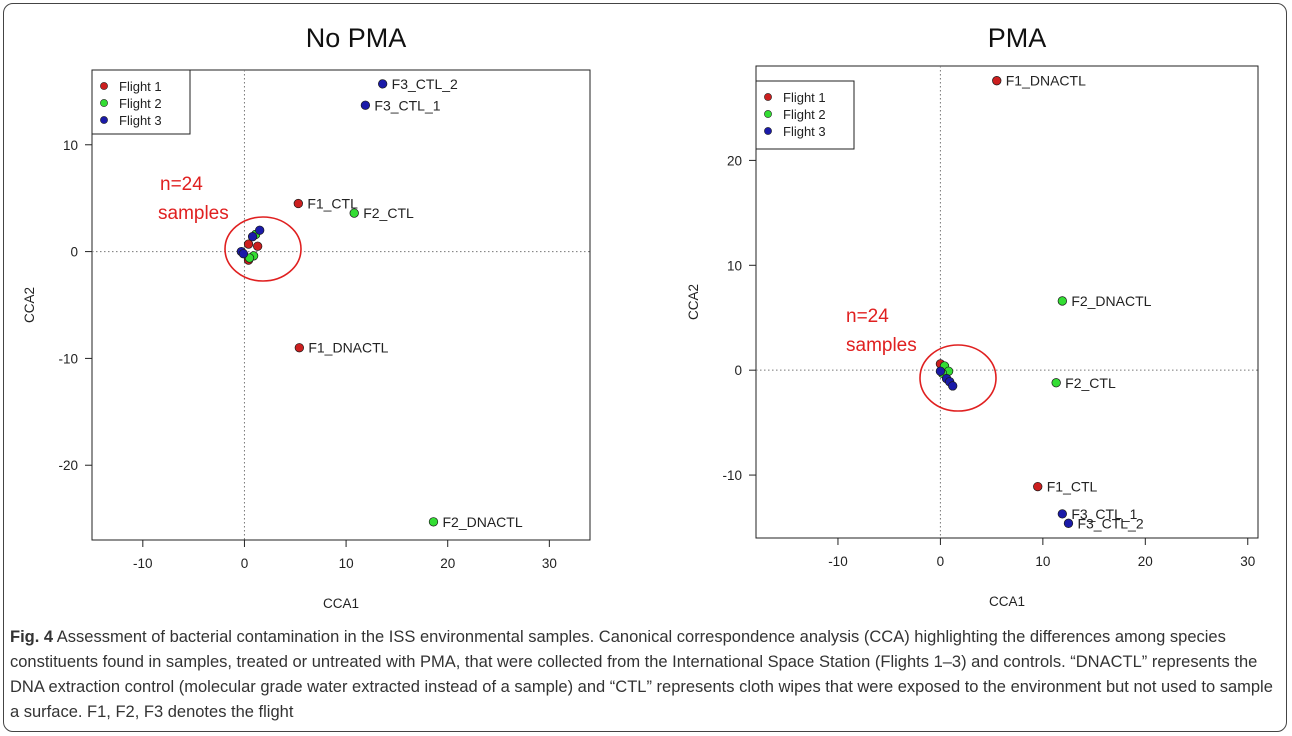 The image size is (1292, 736). What do you see at coordinates (32, 637) in the screenshot?
I see `caption-label: Fig. 4` at bounding box center [32, 637].